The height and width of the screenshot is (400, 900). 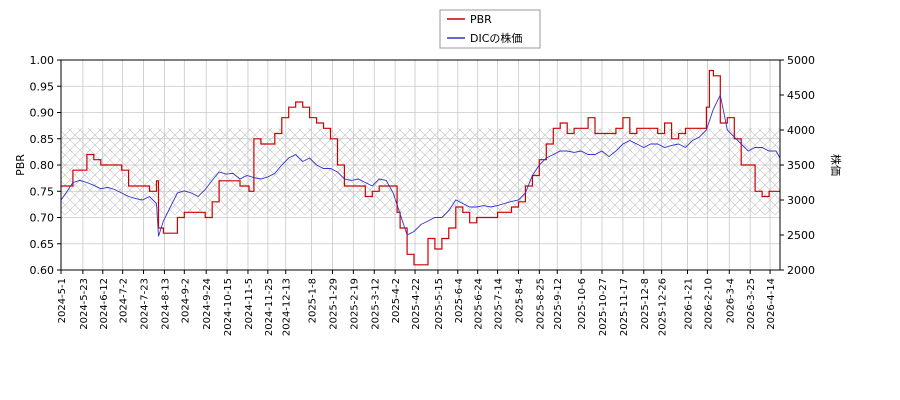 What do you see at coordinates (801, 235) in the screenshot?
I see `y-tick-label-right: 2500` at bounding box center [801, 235].